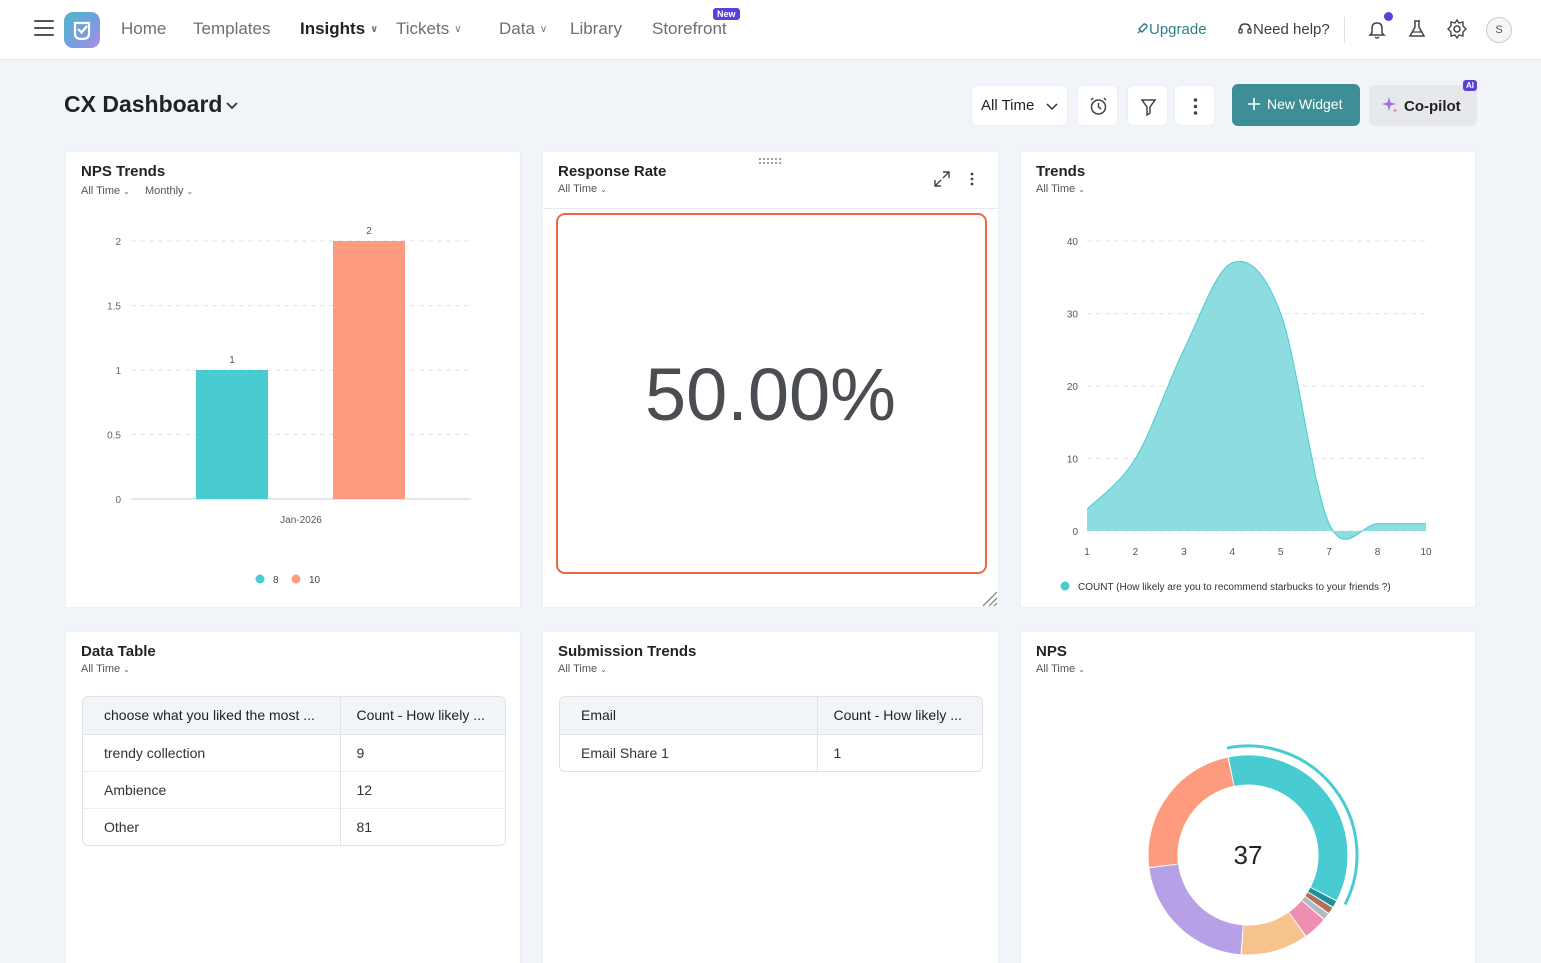  What do you see at coordinates (989, 598) in the screenshot?
I see `resize-handle-icon` at bounding box center [989, 598].